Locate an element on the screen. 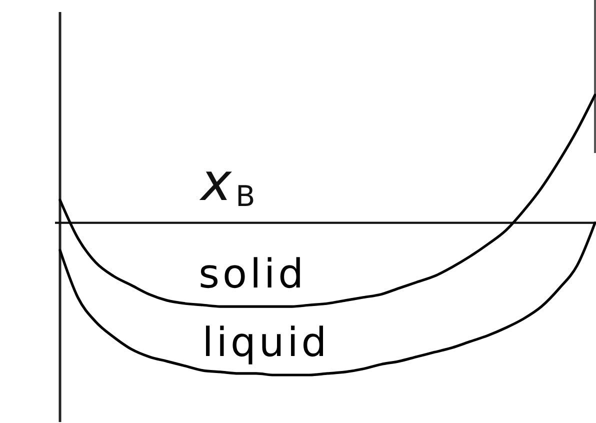 The image size is (596, 423). x-axis-title: x$_{B}$ is located at coordinates (227, 183).